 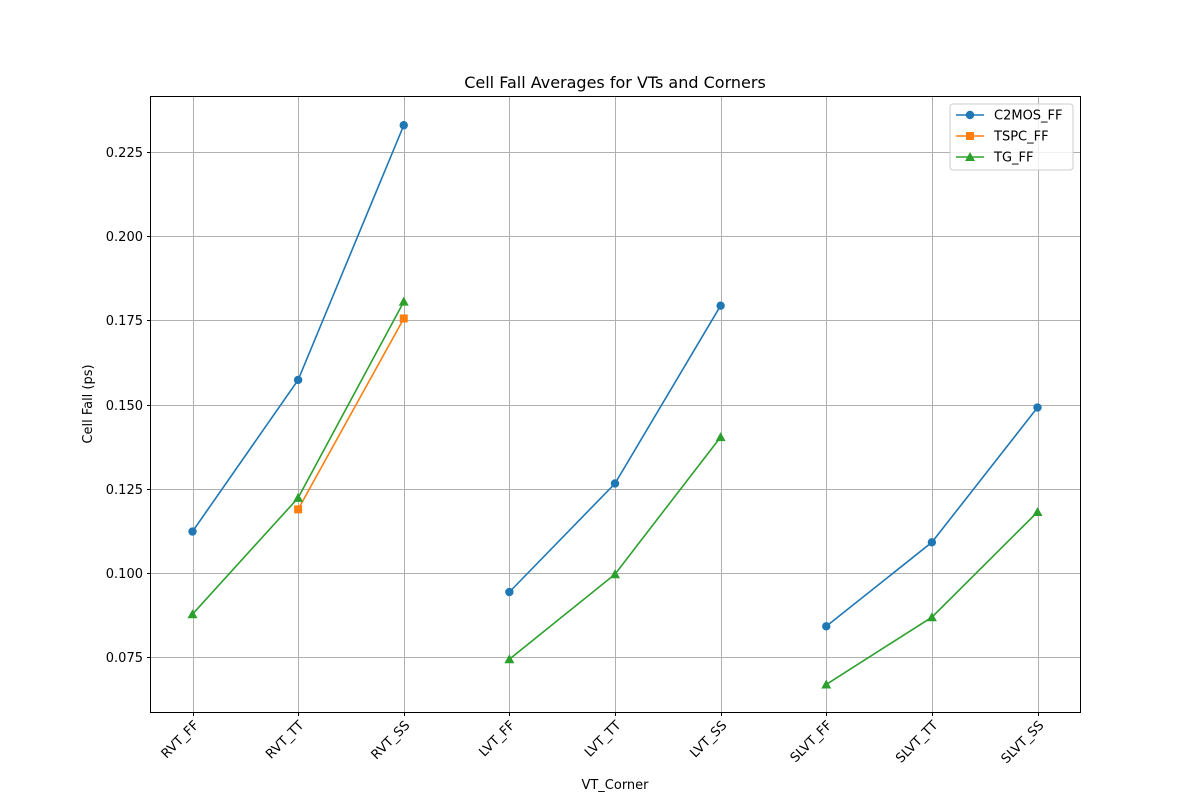 What do you see at coordinates (181, 740) in the screenshot?
I see `x-tick-label: RVT_FF` at bounding box center [181, 740].